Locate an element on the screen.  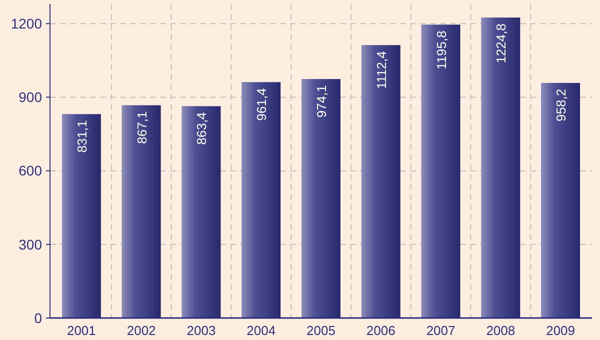
x-tick-label: 2002 is located at coordinates (141, 330).